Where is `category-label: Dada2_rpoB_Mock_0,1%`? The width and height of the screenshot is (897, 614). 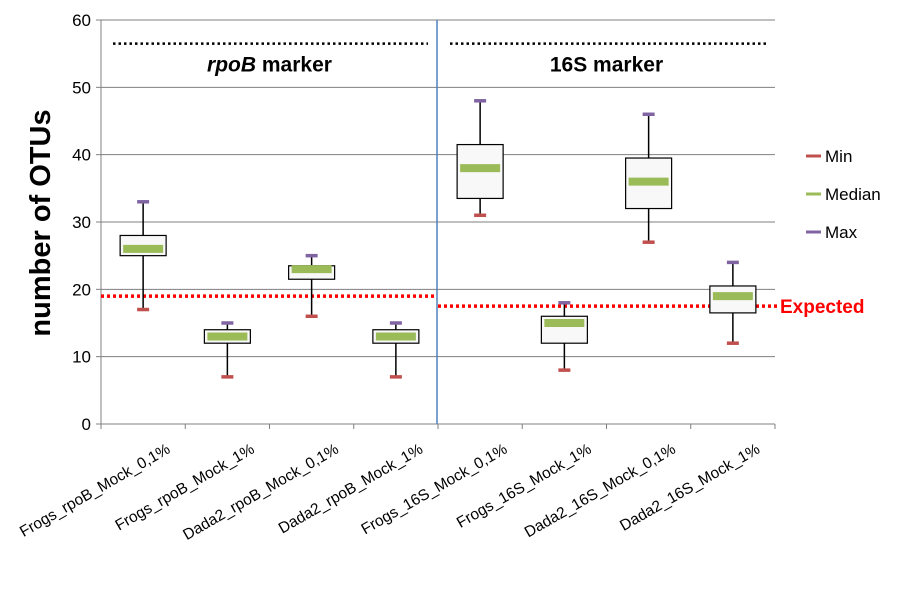
category-label: Dada2_rpoB_Mock_0,1% is located at coordinates (261, 492).